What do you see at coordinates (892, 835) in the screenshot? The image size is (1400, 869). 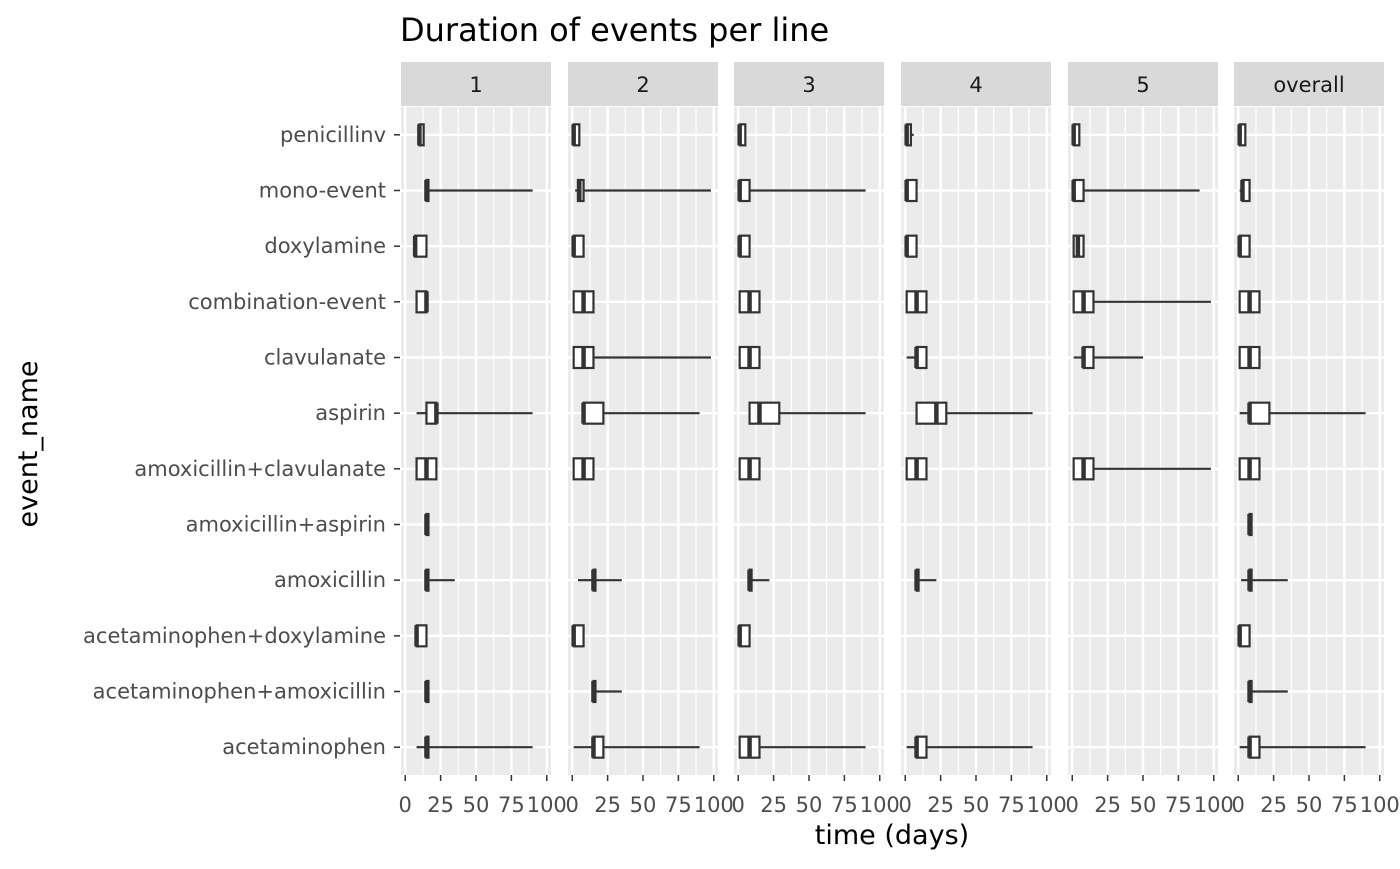 I see `x-axis-title: time (days)` at bounding box center [892, 835].